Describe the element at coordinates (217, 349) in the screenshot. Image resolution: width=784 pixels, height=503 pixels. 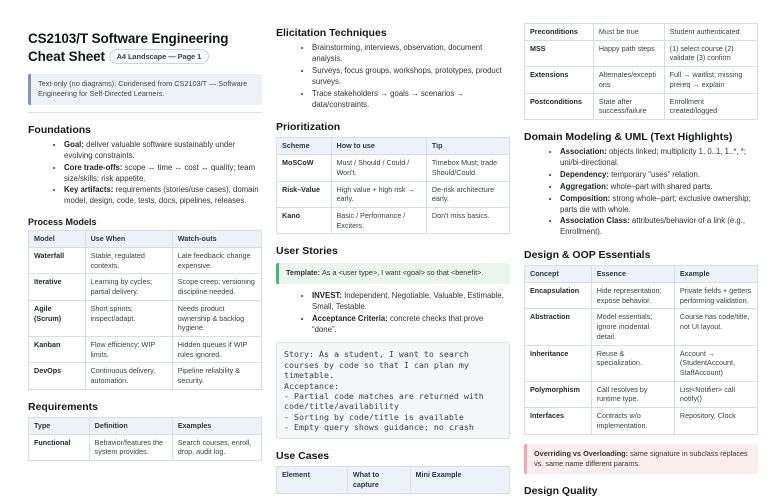
I see `table-cell: Hidden queues if WIP rules ignored.` at that location.